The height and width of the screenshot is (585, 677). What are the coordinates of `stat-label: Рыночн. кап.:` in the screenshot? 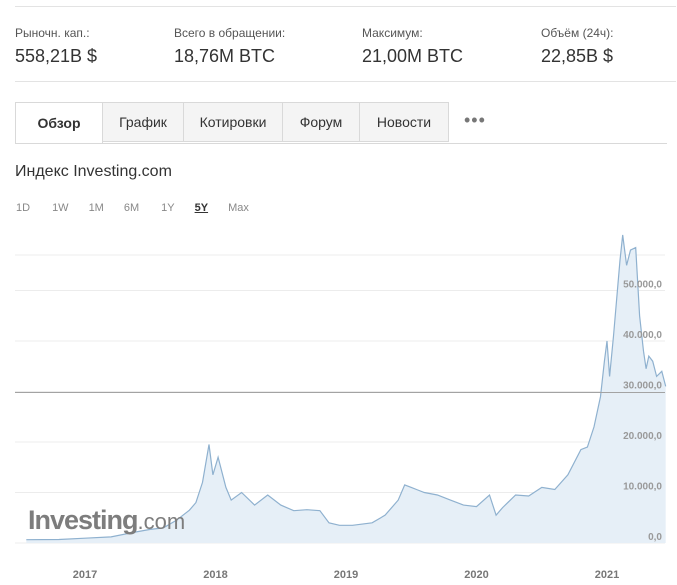 It's located at (52, 33).